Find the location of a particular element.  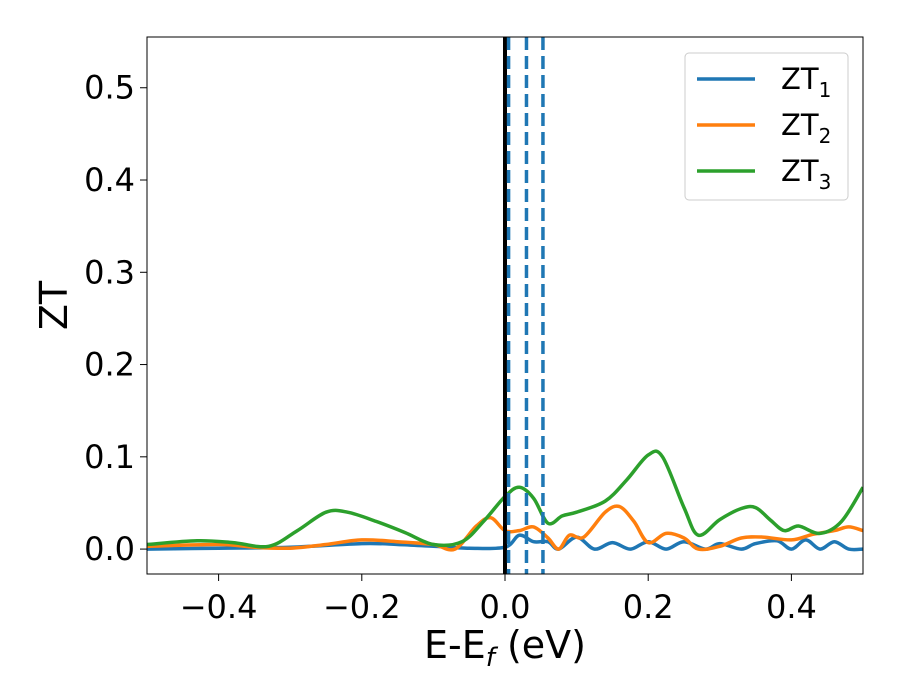

x-tick-label: −0.4 is located at coordinates (219, 607).